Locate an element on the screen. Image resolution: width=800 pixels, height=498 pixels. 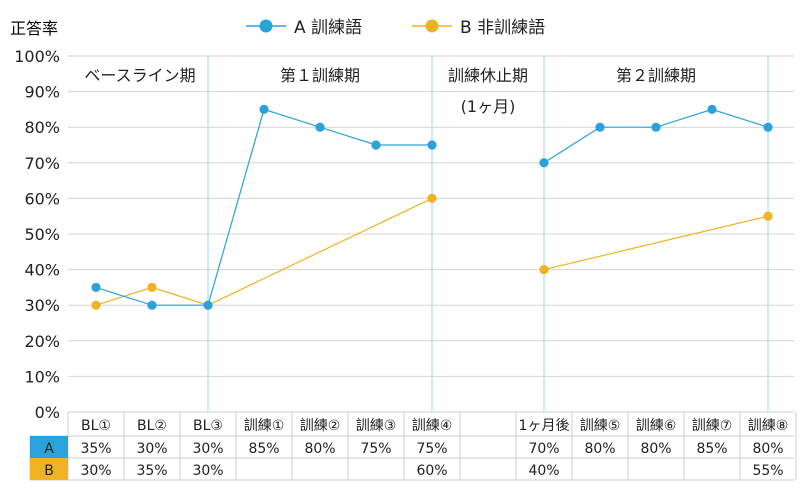
data-label-B: 60% is located at coordinates (431, 471).